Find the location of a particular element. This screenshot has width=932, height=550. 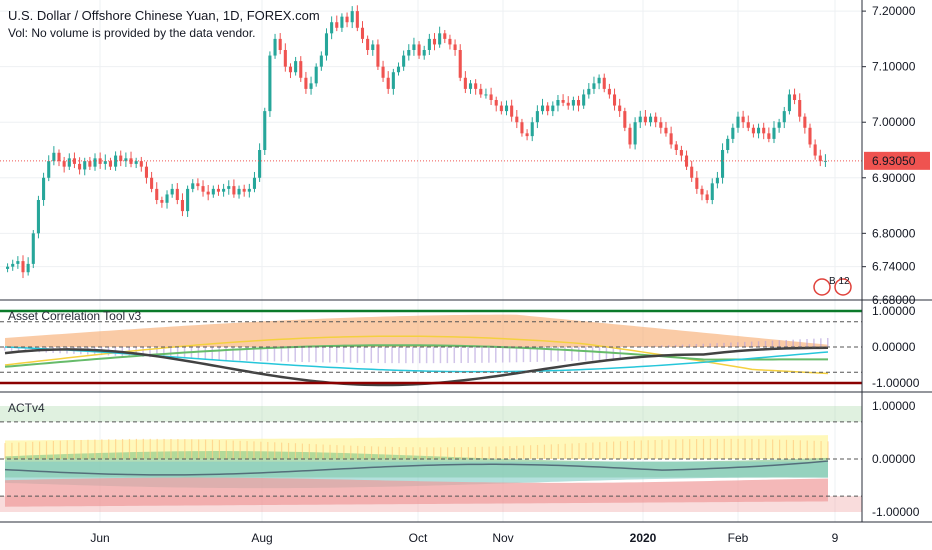

indicator2-axis: 1.00000 0.00000 -1.00000 is located at coordinates (896, 459).